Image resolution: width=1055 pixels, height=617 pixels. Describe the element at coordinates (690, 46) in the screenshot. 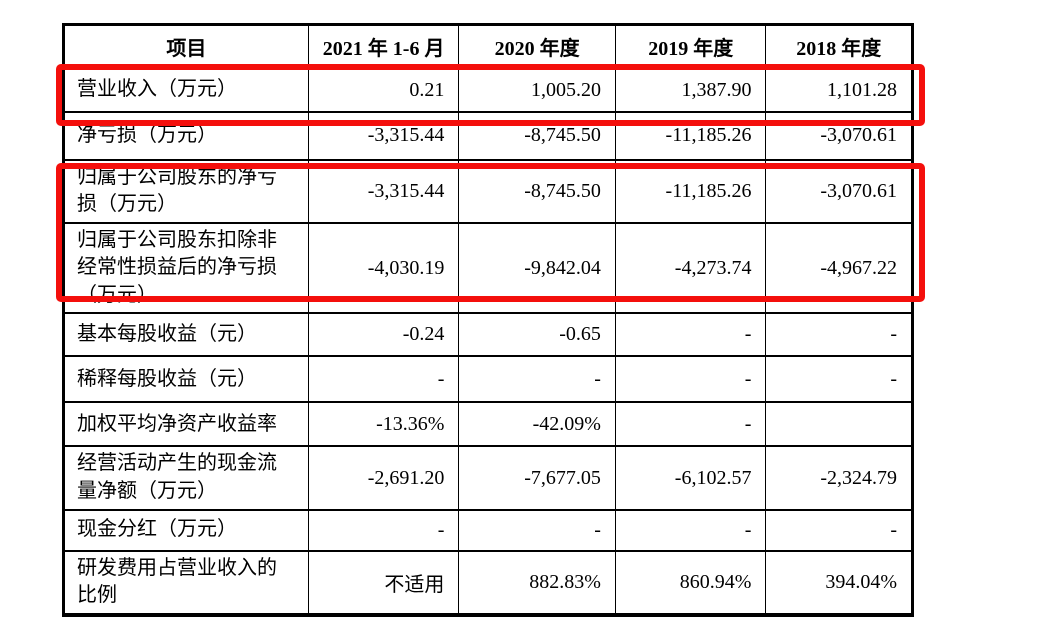

I see `column-header-2019: 2019 年度` at that location.